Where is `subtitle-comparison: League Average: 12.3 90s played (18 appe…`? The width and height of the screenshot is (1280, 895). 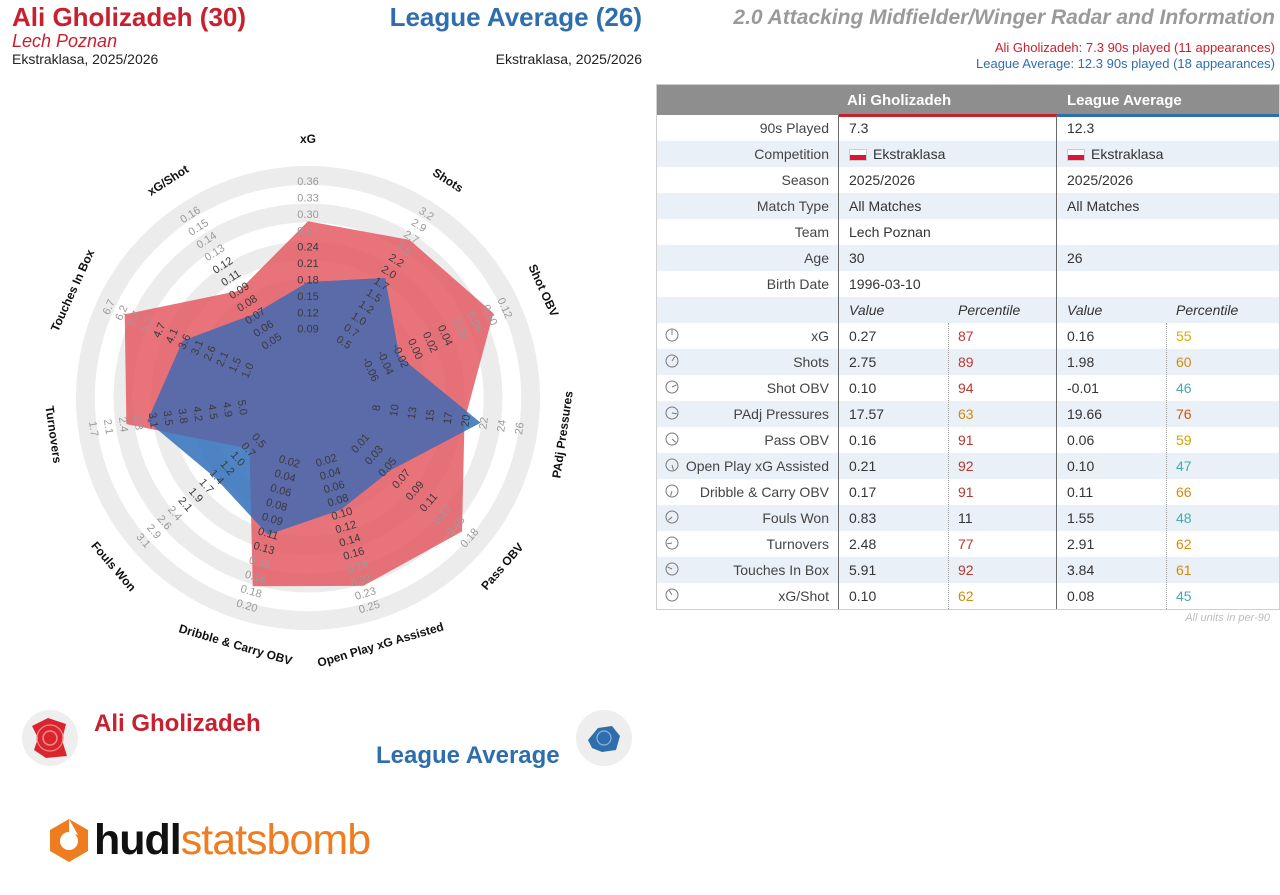 subtitle-comparison: League Average: 12.3 90s played (18 appe… is located at coordinates (1125, 63).